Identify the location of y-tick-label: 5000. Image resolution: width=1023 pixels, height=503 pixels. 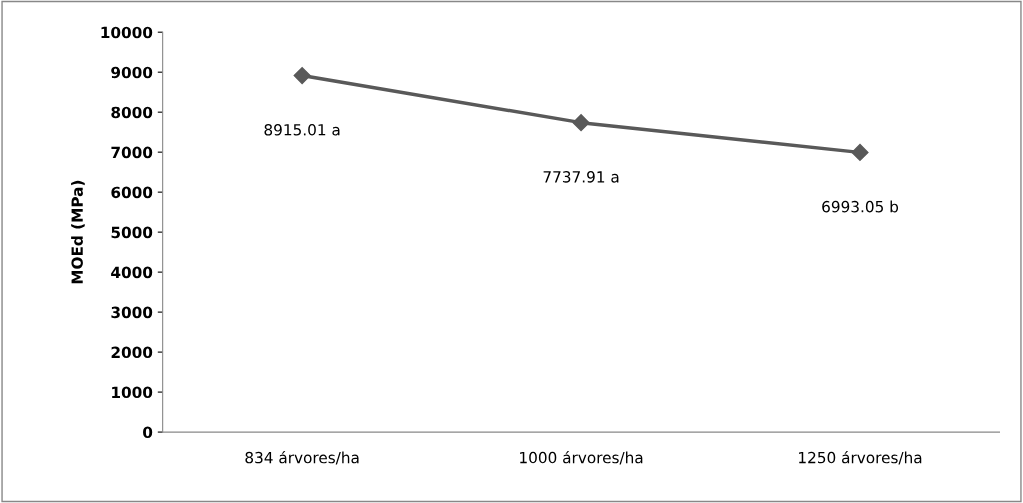
(132, 232).